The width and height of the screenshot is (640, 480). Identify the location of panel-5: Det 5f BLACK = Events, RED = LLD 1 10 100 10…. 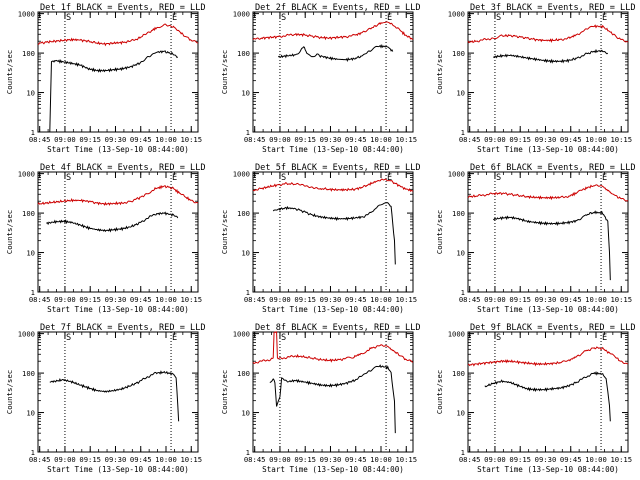
(320, 238).